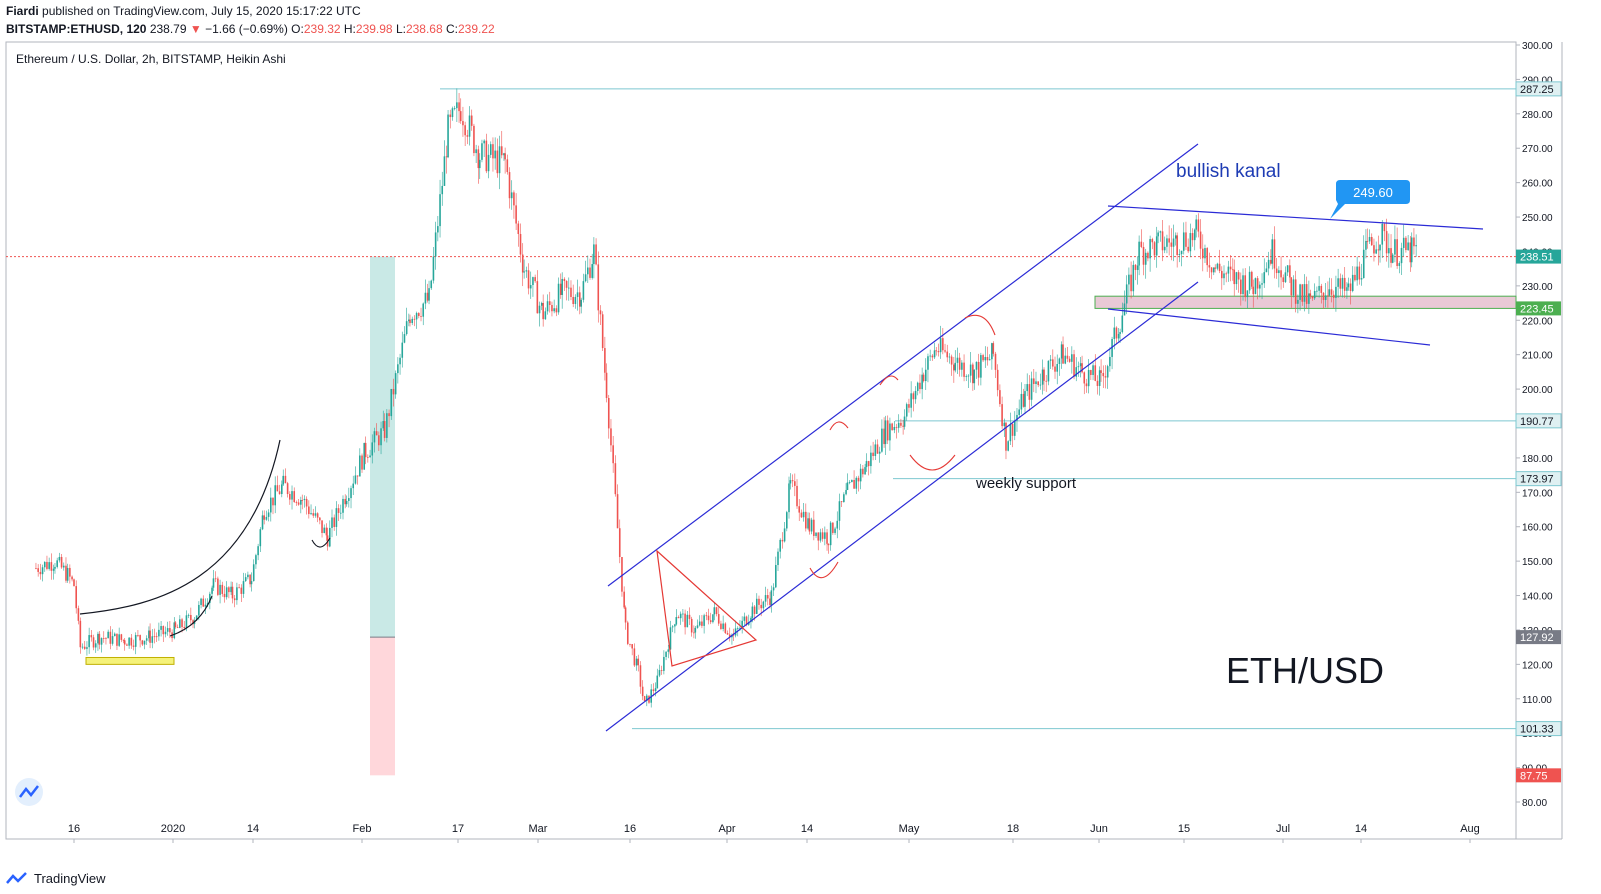 The height and width of the screenshot is (894, 1601). I want to click on price-tag, so click(1538, 637).